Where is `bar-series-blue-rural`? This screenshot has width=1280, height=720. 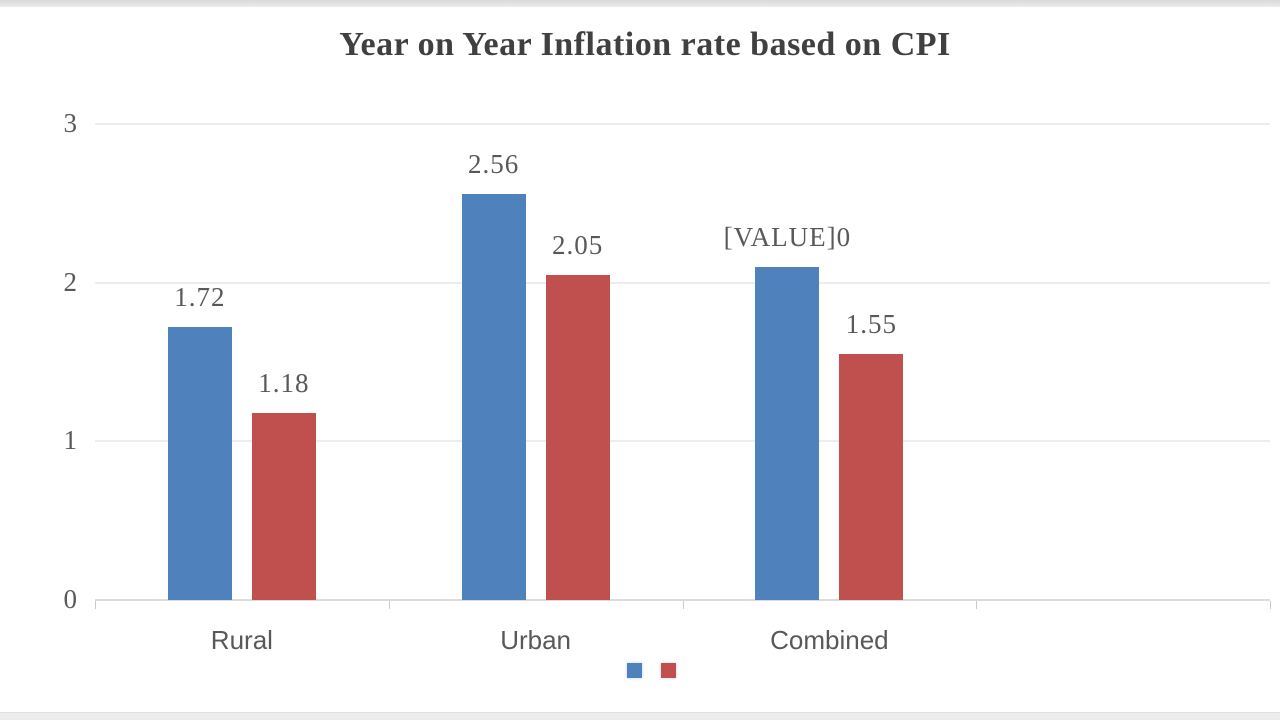
bar-series-blue-rural is located at coordinates (199, 463).